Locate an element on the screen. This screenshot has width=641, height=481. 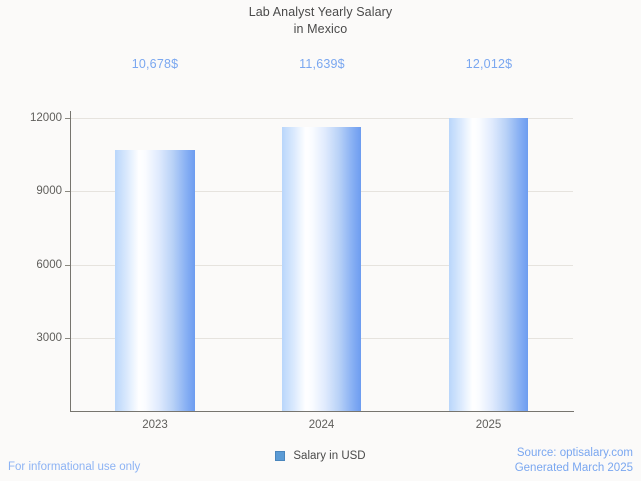
chart-title-line-1: Lab Analyst Yearly Salary is located at coordinates (320, 12).